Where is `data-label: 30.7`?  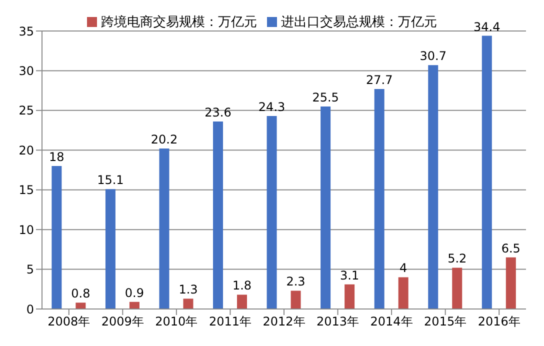 data-label: 30.7 is located at coordinates (433, 56).